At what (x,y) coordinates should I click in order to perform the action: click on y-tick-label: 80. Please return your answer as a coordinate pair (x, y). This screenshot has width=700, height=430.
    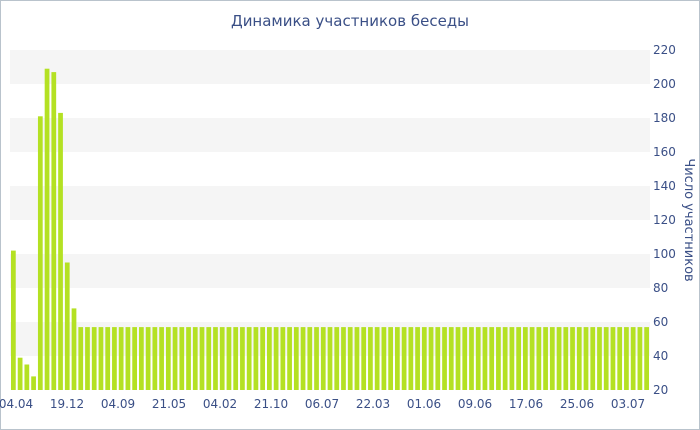
    Looking at the image, I should click on (660, 288).